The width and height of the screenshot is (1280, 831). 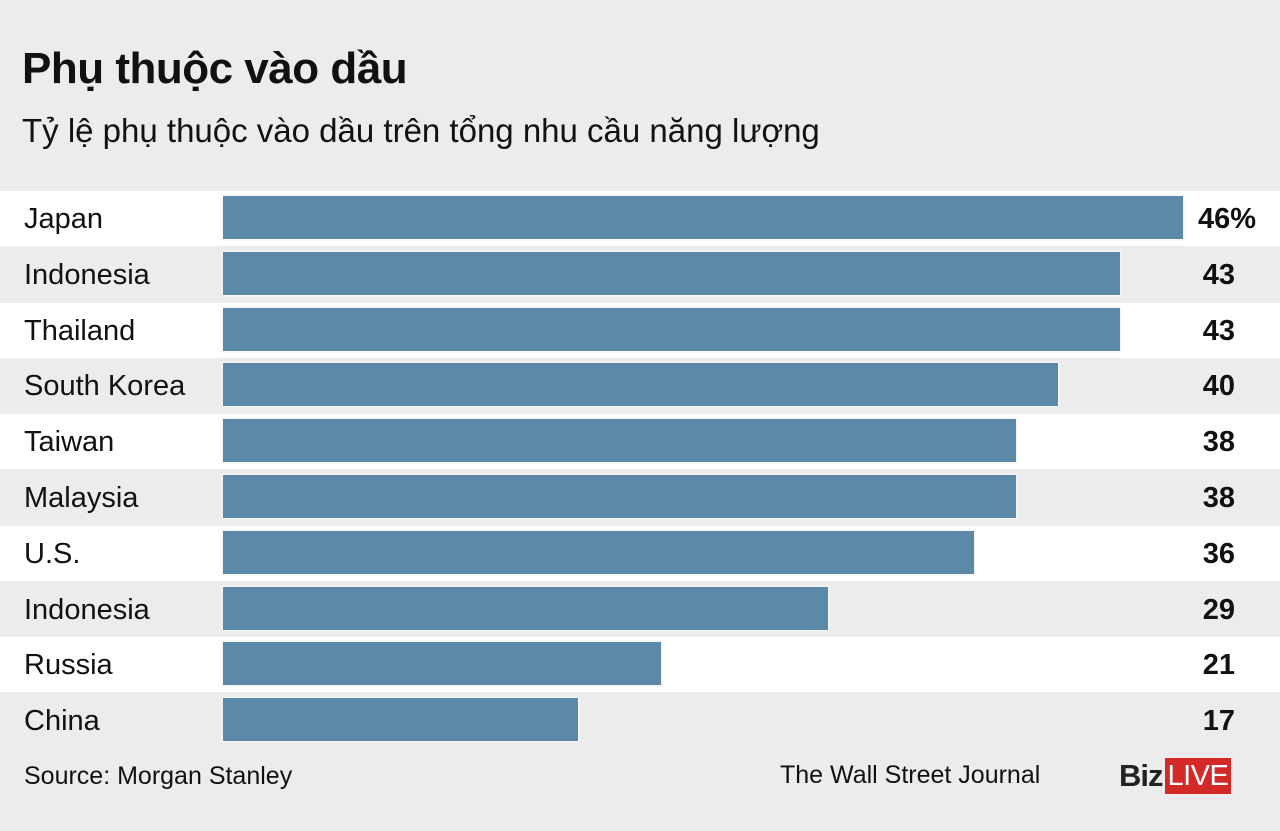 I want to click on value-label: 46%, so click(x=1226, y=219).